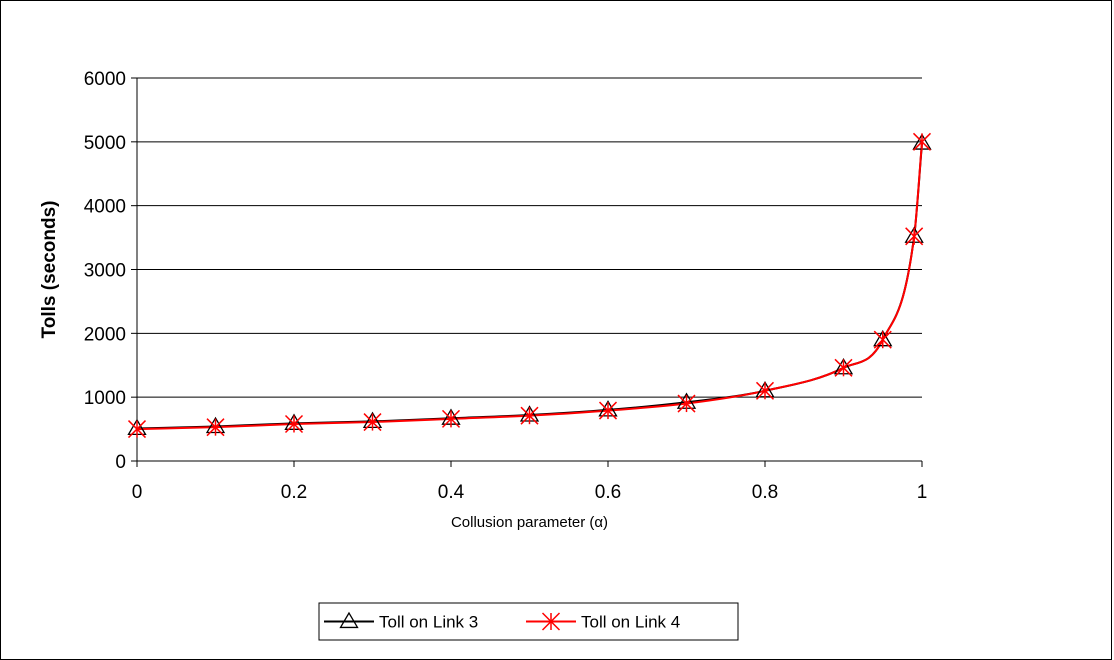 This screenshot has width=1114, height=660. What do you see at coordinates (105, 79) in the screenshot?
I see `y-tick-label: 6000` at bounding box center [105, 79].